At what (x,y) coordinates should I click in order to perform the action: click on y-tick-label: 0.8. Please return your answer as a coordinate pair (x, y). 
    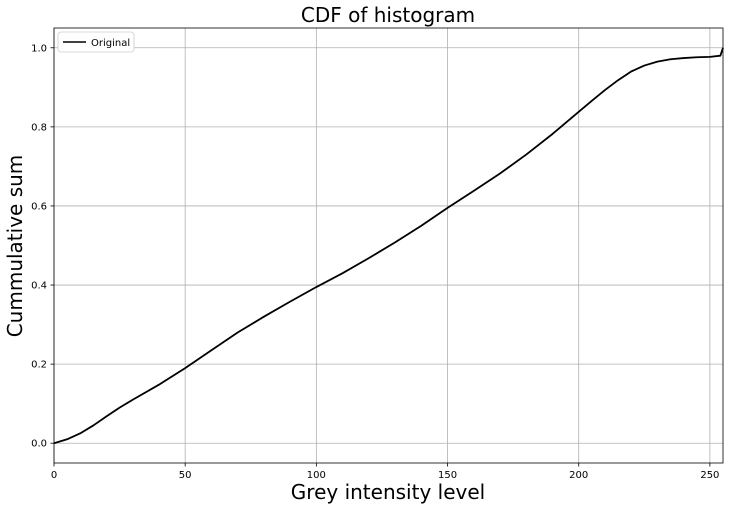
    Looking at the image, I should click on (39, 127).